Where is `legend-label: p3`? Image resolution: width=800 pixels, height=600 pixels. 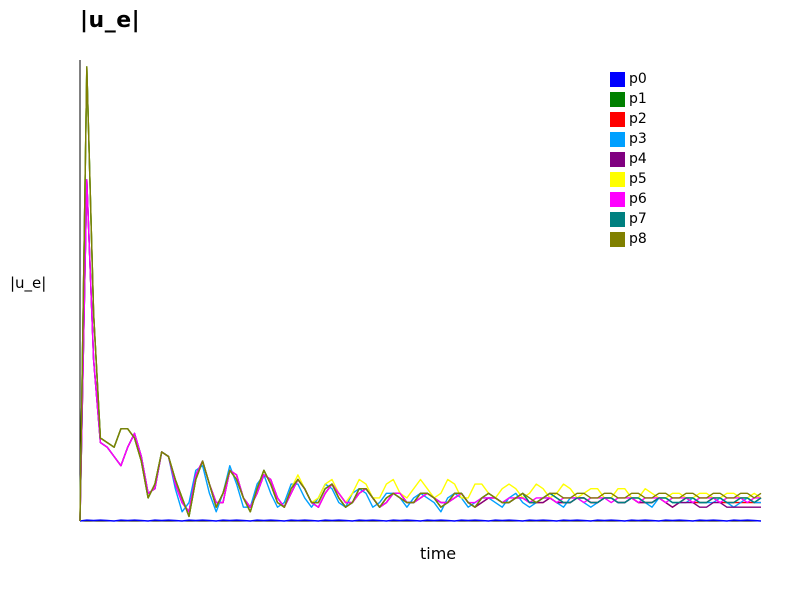 legend-label: p3 is located at coordinates (638, 139).